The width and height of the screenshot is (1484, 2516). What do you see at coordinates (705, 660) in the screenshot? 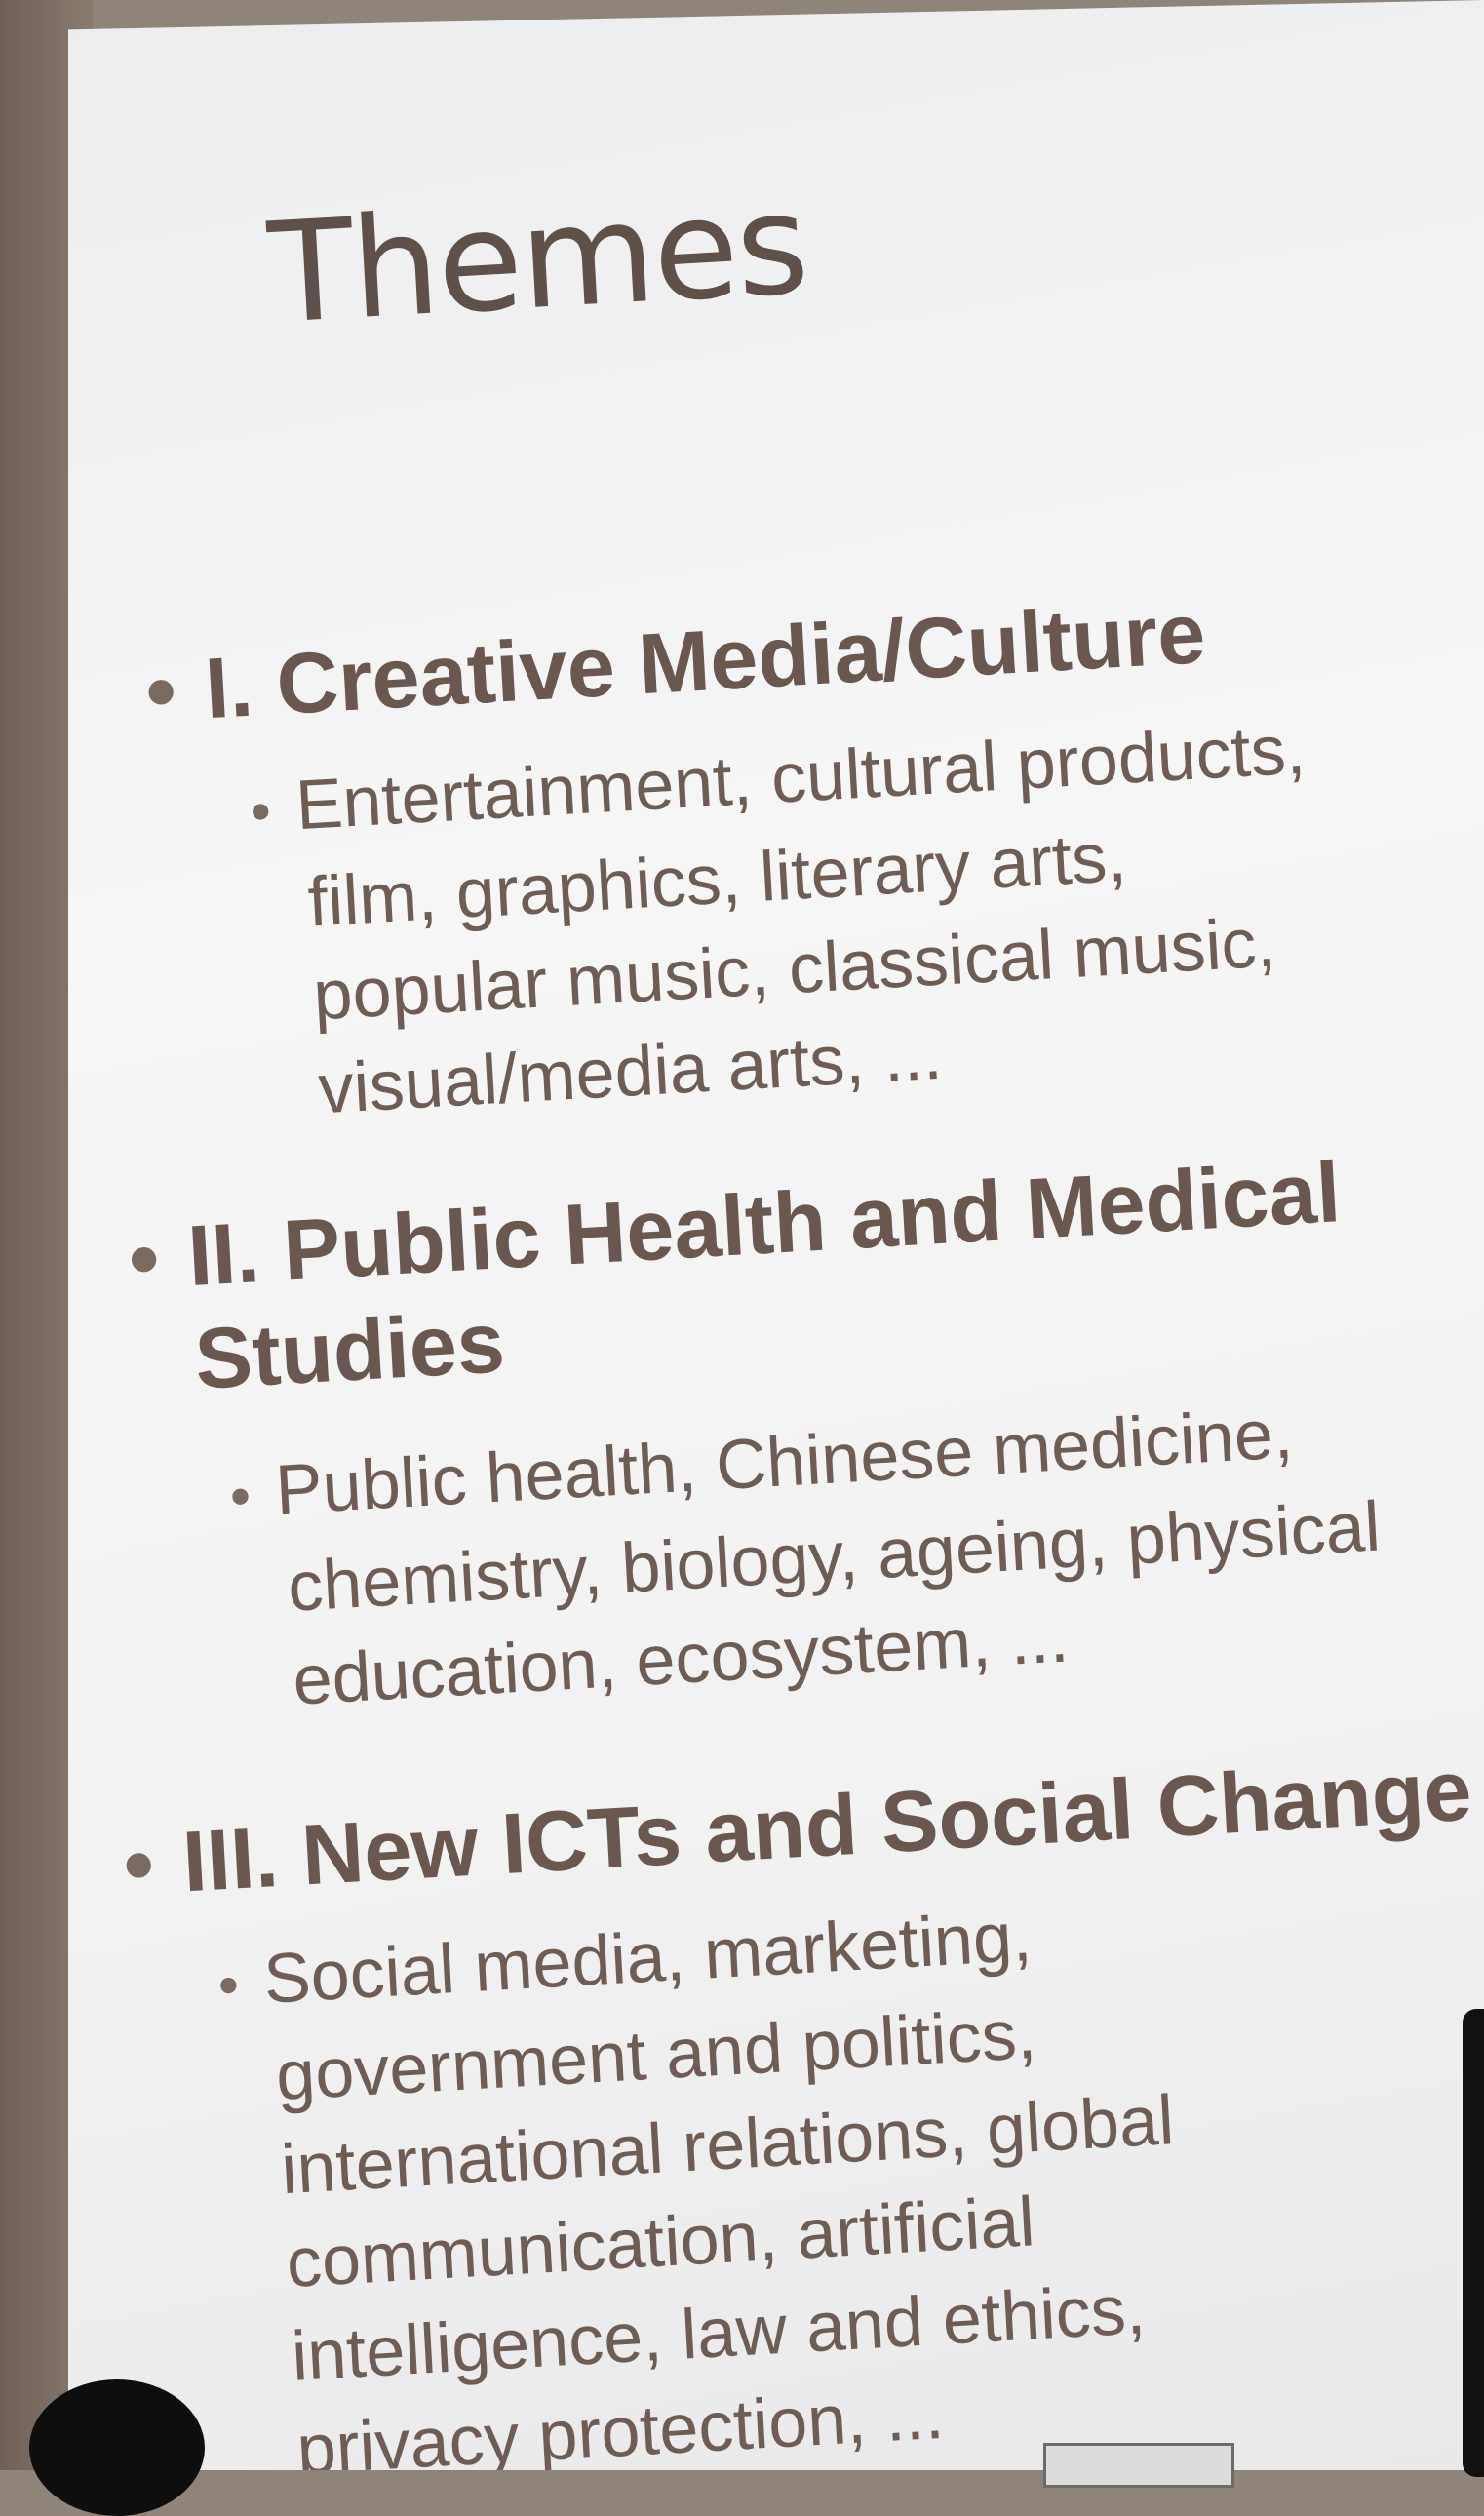
I see `theme-1-heading-text: I. Creative Media/Culture` at bounding box center [705, 660].